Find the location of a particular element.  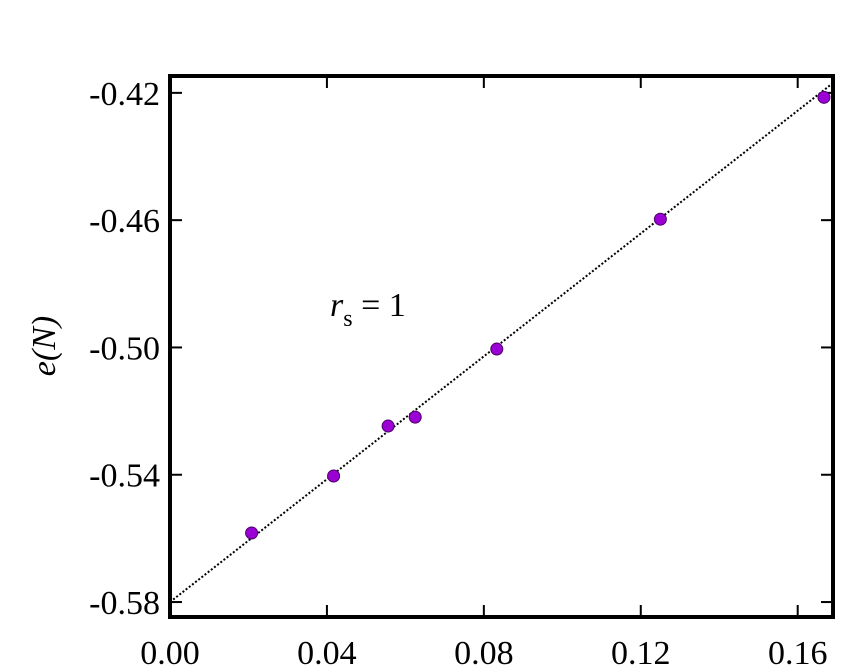

annotation-tail: = 1 is located at coordinates (379, 305).